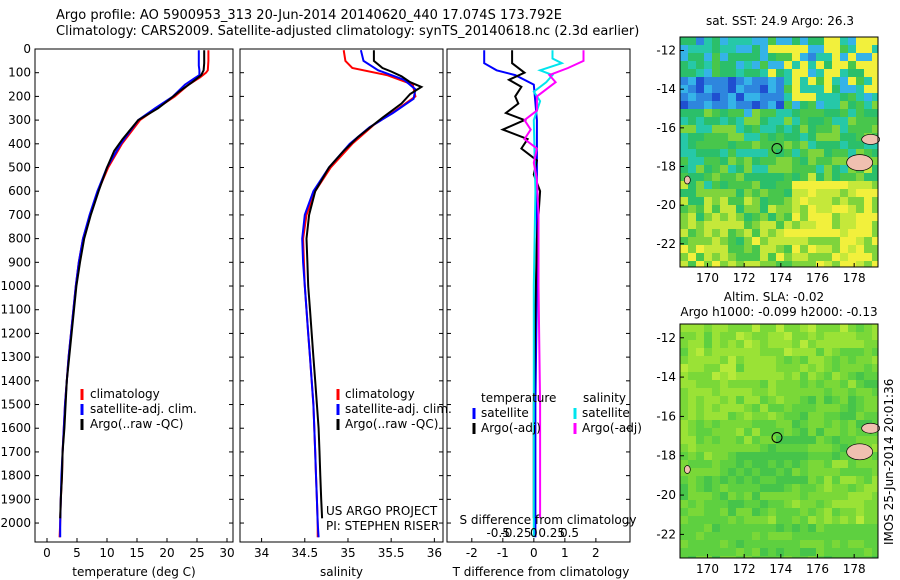 The width and height of the screenshot is (900, 580). Describe the element at coordinates (19, 96) in the screenshot. I see `y-tick-label: 200` at that location.